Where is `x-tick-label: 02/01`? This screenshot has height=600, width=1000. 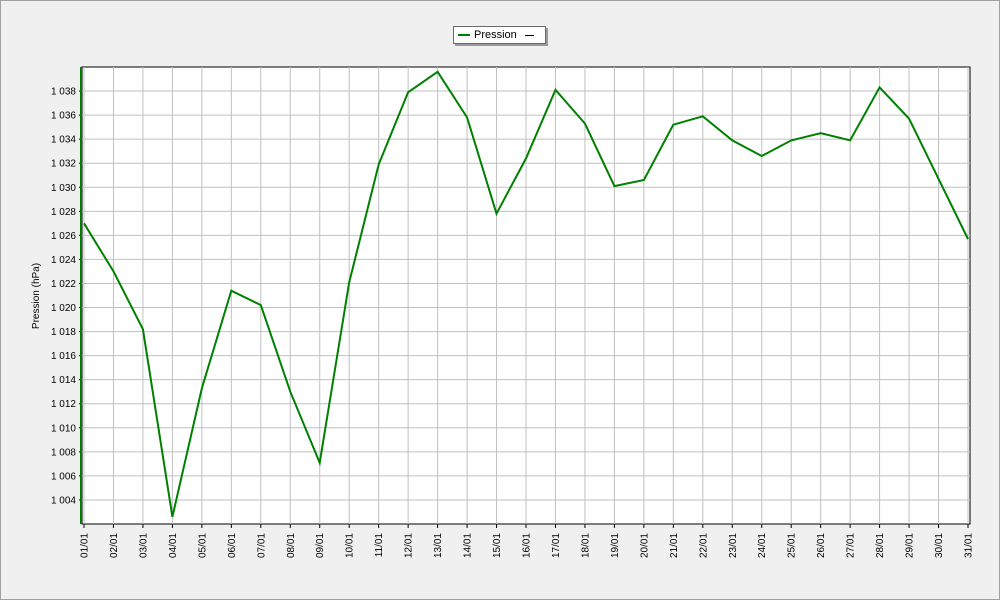 x-tick-label: 02/01 is located at coordinates (114, 545).